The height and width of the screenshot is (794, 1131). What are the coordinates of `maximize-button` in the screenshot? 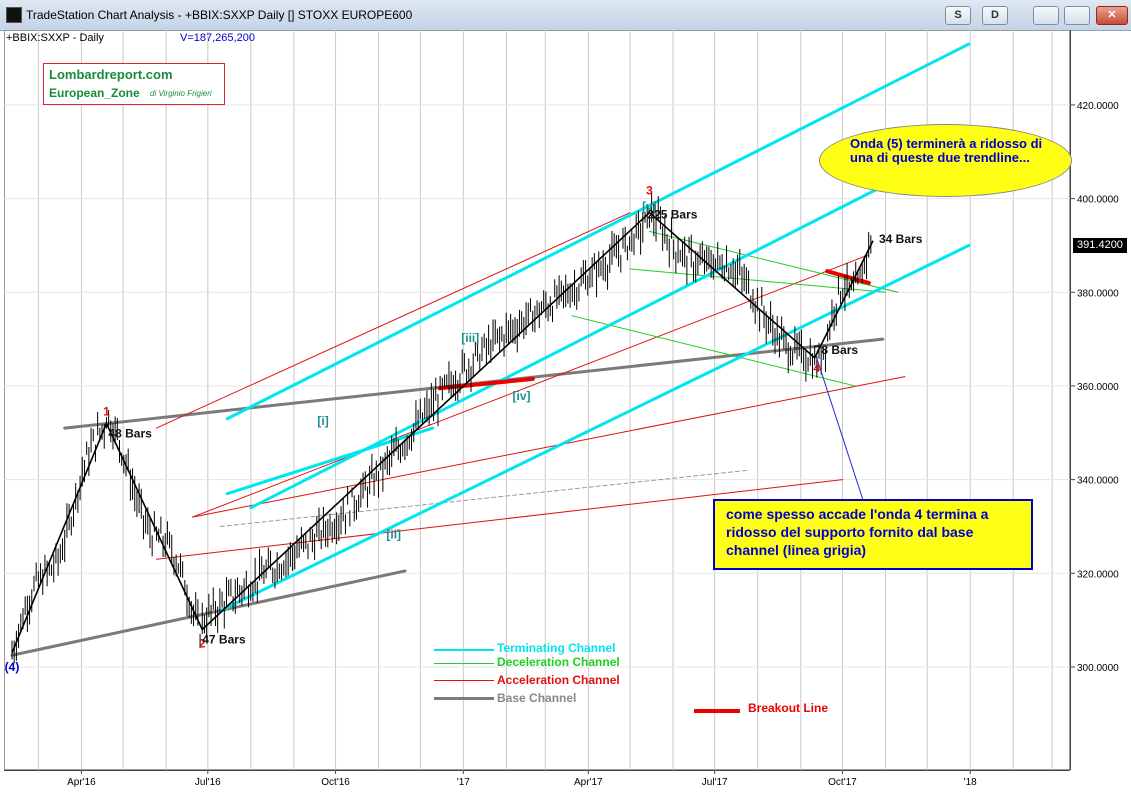 It's located at (1077, 15).